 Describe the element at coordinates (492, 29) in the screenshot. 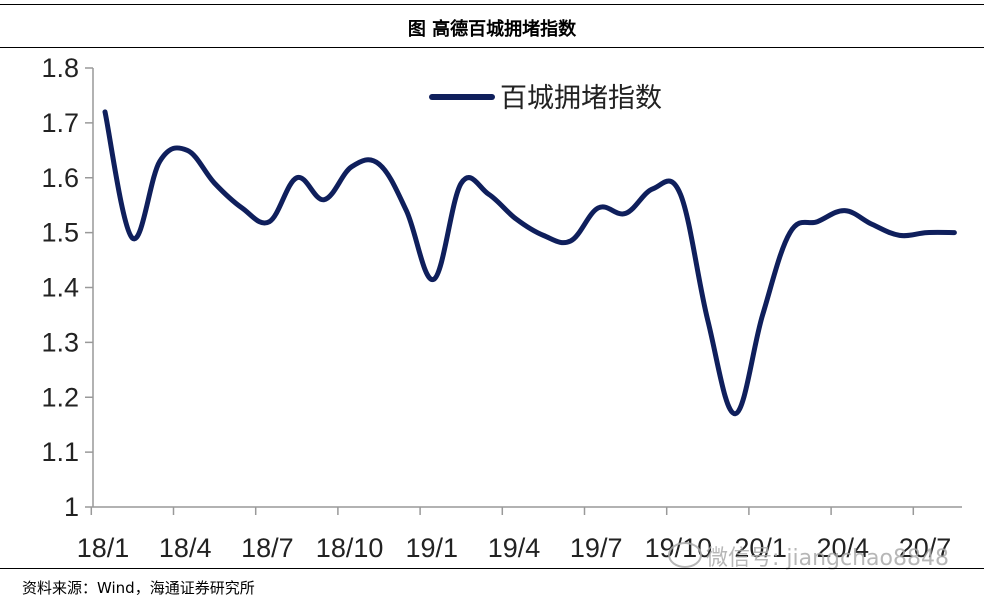

I see `chart-title: 图 高德百城拥堵指数` at that location.